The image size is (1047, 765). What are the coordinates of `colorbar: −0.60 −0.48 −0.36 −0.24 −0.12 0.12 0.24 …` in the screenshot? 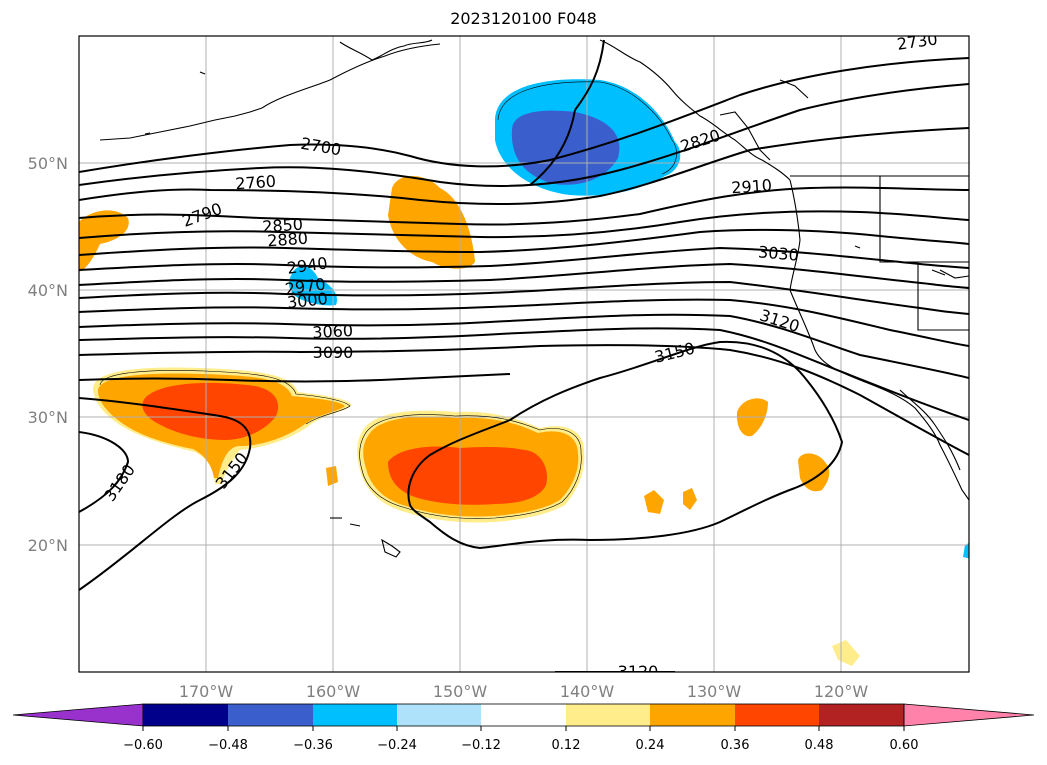 It's located at (523, 728).